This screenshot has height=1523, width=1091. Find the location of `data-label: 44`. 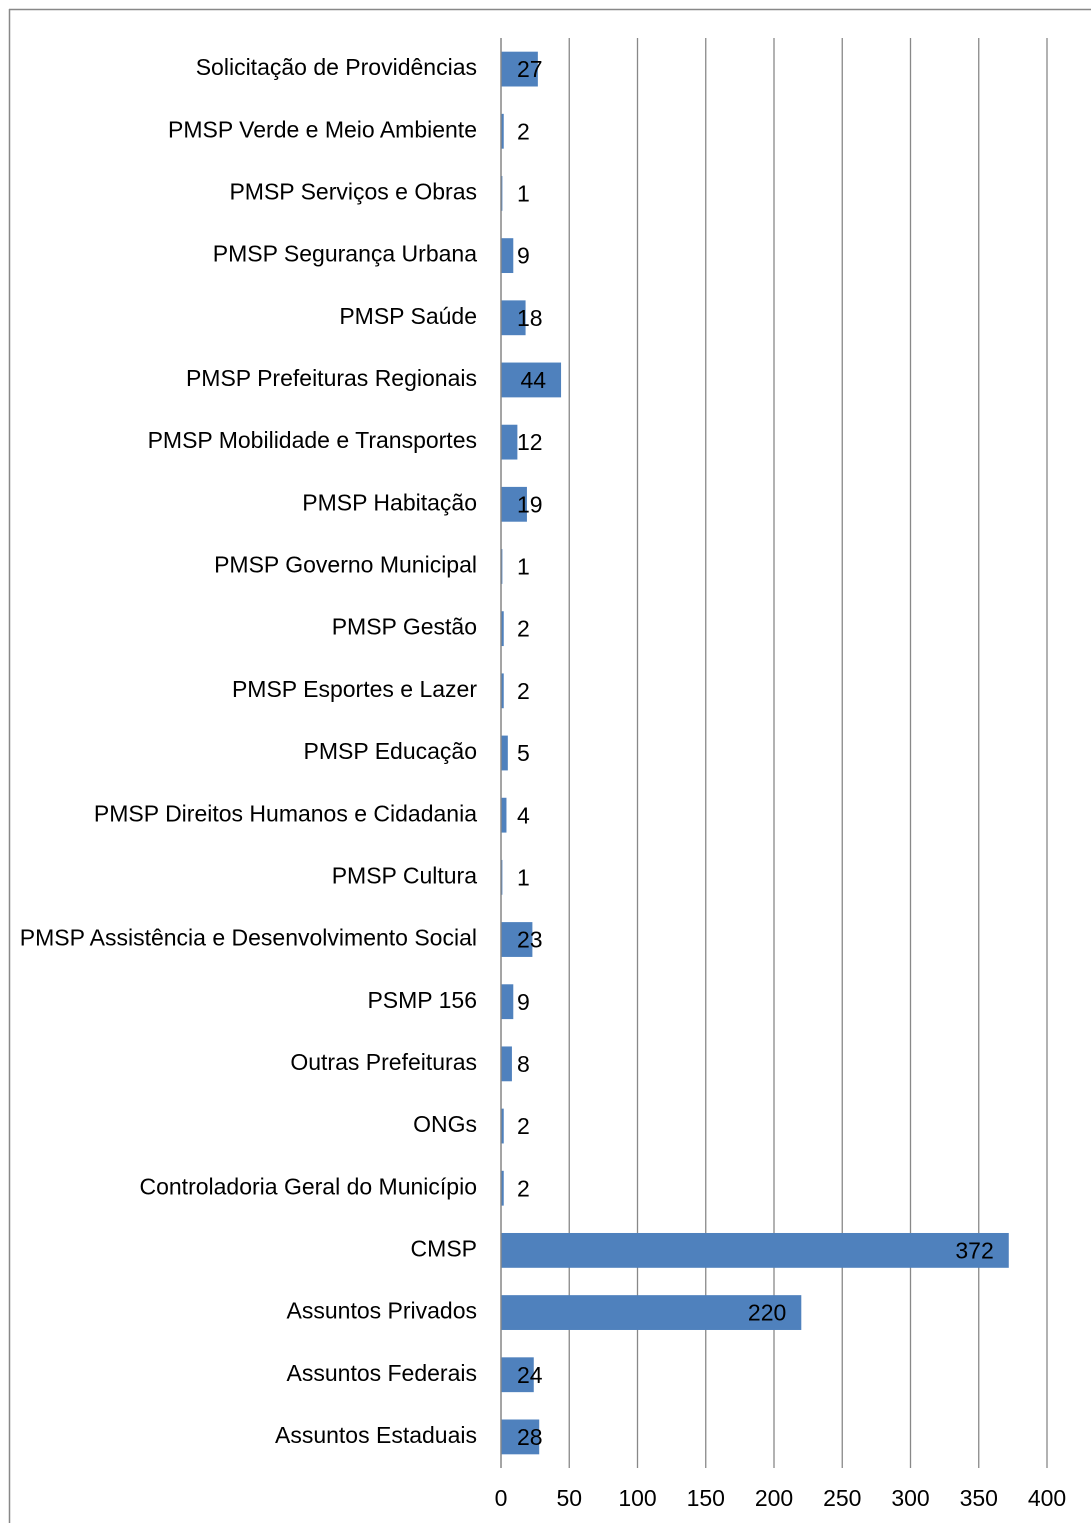

data-label: 44 is located at coordinates (533, 380).